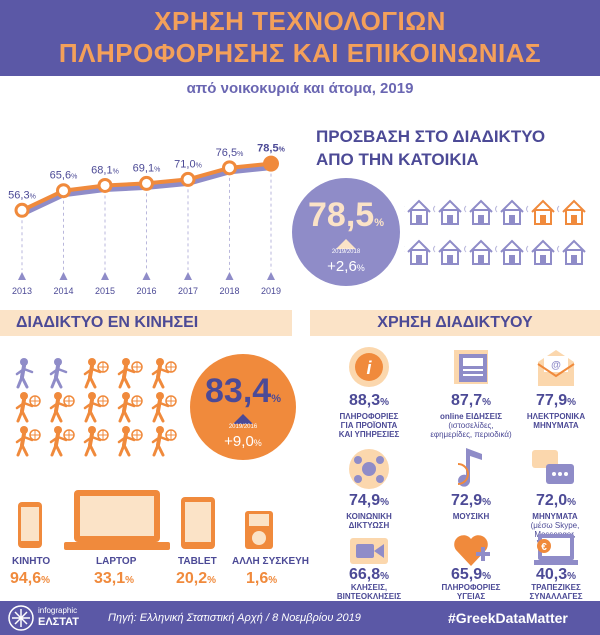 The height and width of the screenshot is (635, 600). What do you see at coordinates (243, 427) in the screenshot?
I see `mobile-period: 2019/2016` at bounding box center [243, 427].